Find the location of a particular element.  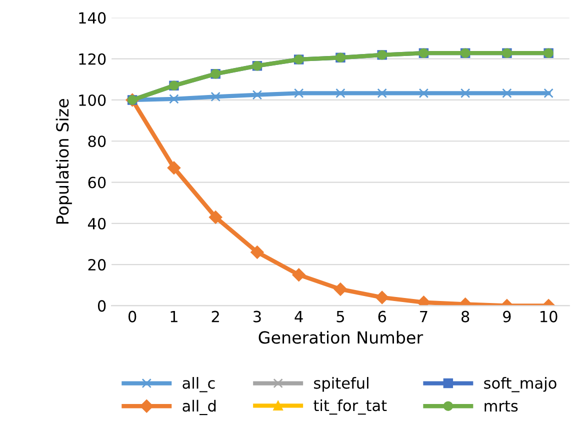

x-tick-label: 2 is located at coordinates (215, 316).